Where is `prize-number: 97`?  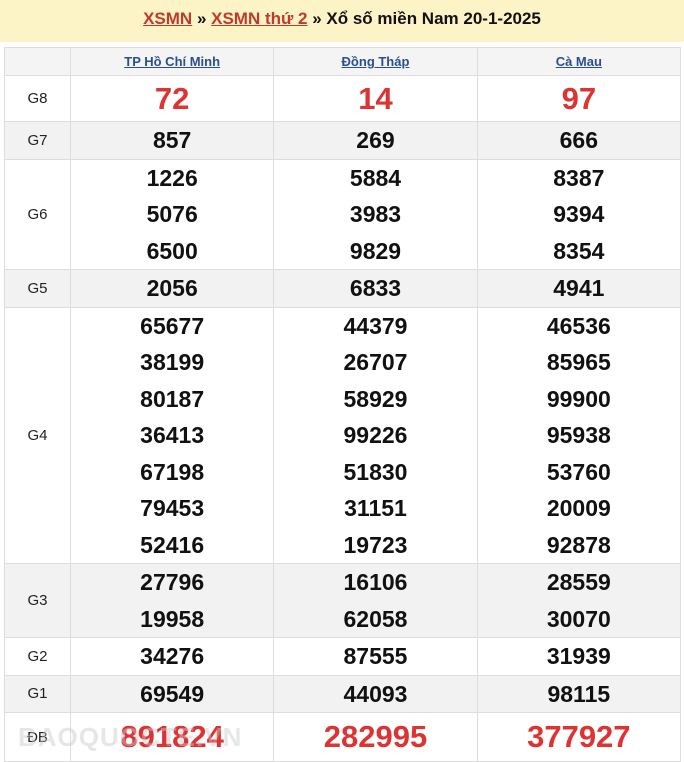
prize-number: 97 is located at coordinates (579, 98).